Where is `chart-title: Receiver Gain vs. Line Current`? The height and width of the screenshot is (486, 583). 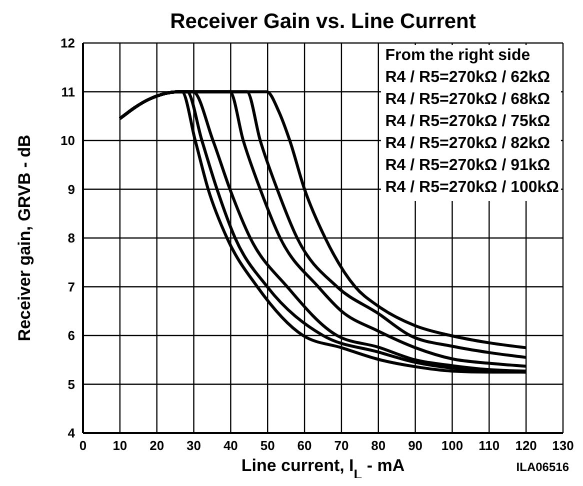
chart-title: Receiver Gain vs. Line Current is located at coordinates (323, 21).